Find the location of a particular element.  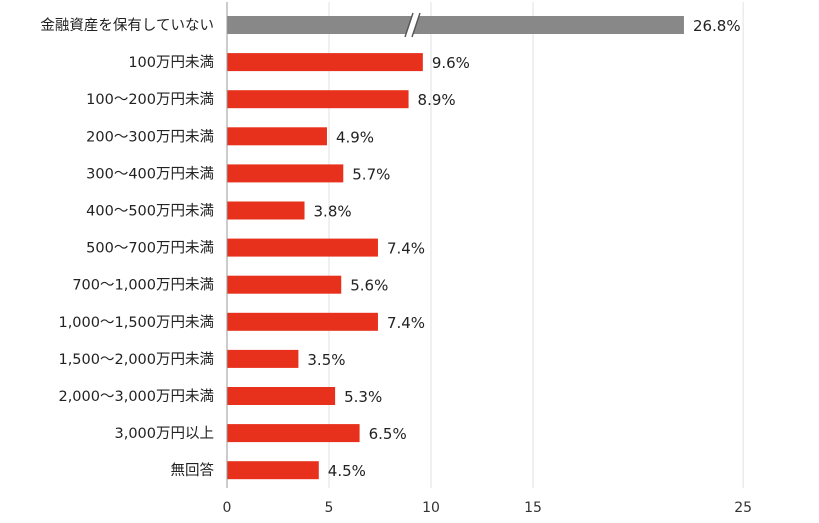

category-label: 無回答 is located at coordinates (193, 470).